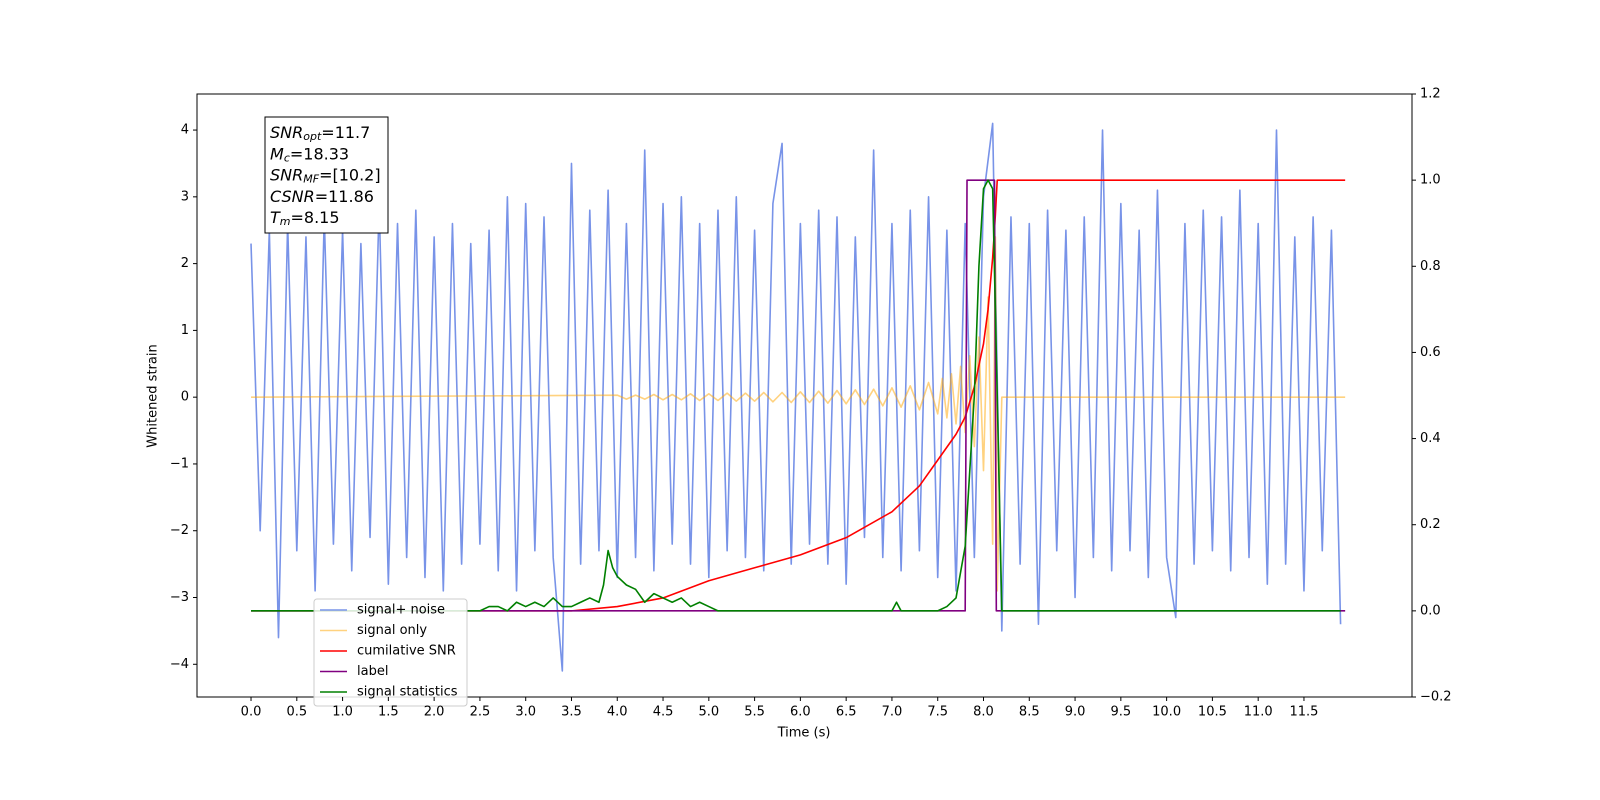  Describe the element at coordinates (1029, 712) in the screenshot. I see `x-tick-label: 8.5` at that location.